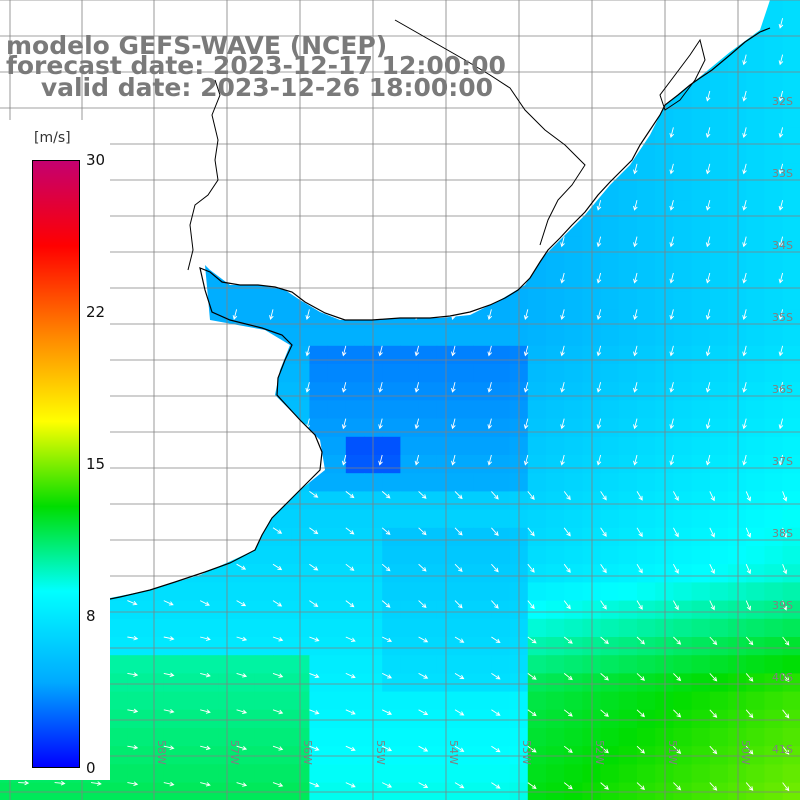  I want to click on lat-label: 32S, so click(782, 101).